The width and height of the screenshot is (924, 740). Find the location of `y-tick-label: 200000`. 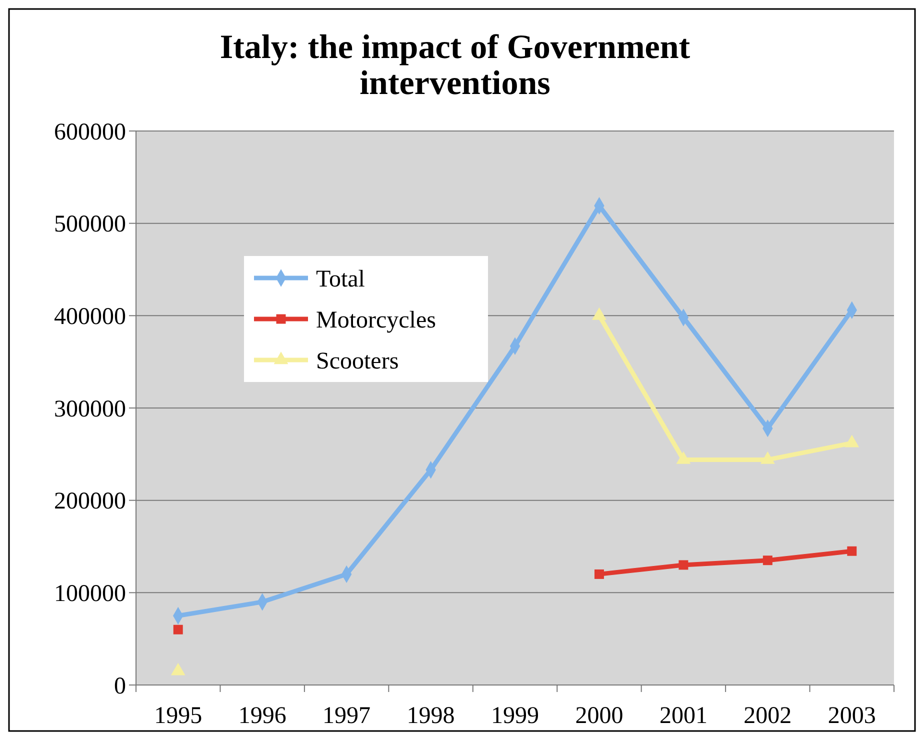

y-tick-label: 200000 is located at coordinates (90, 501).